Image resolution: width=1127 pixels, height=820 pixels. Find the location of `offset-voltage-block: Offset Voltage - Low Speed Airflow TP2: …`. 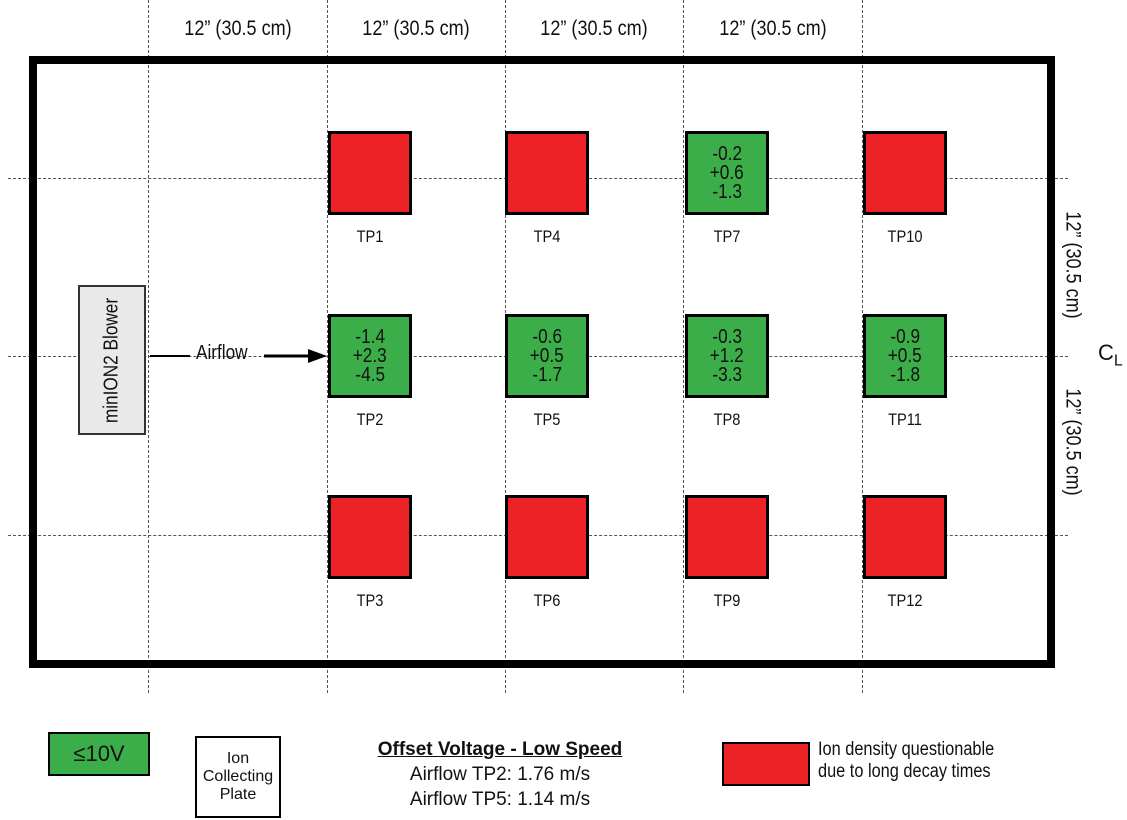

offset-voltage-block: Offset Voltage - Low Speed Airflow TP2: … is located at coordinates (500, 774).